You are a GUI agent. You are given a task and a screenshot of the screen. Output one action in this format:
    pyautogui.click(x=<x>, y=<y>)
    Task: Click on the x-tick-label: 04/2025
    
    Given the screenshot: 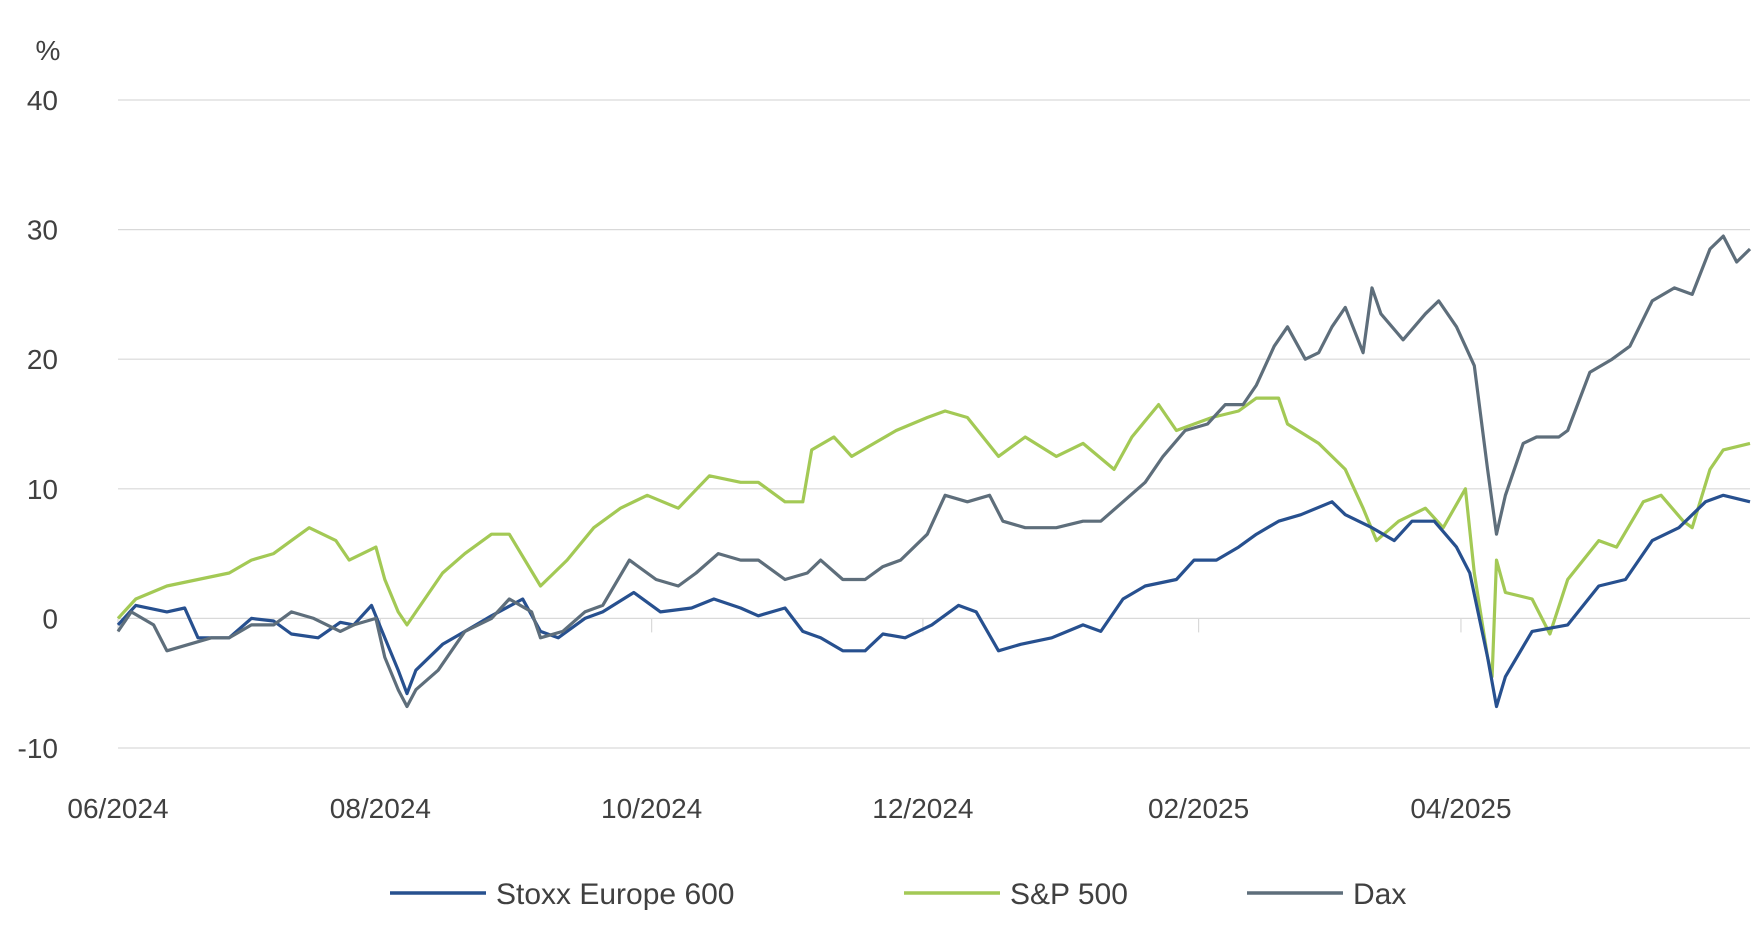 What is the action you would take?
    pyautogui.click(x=1460, y=808)
    